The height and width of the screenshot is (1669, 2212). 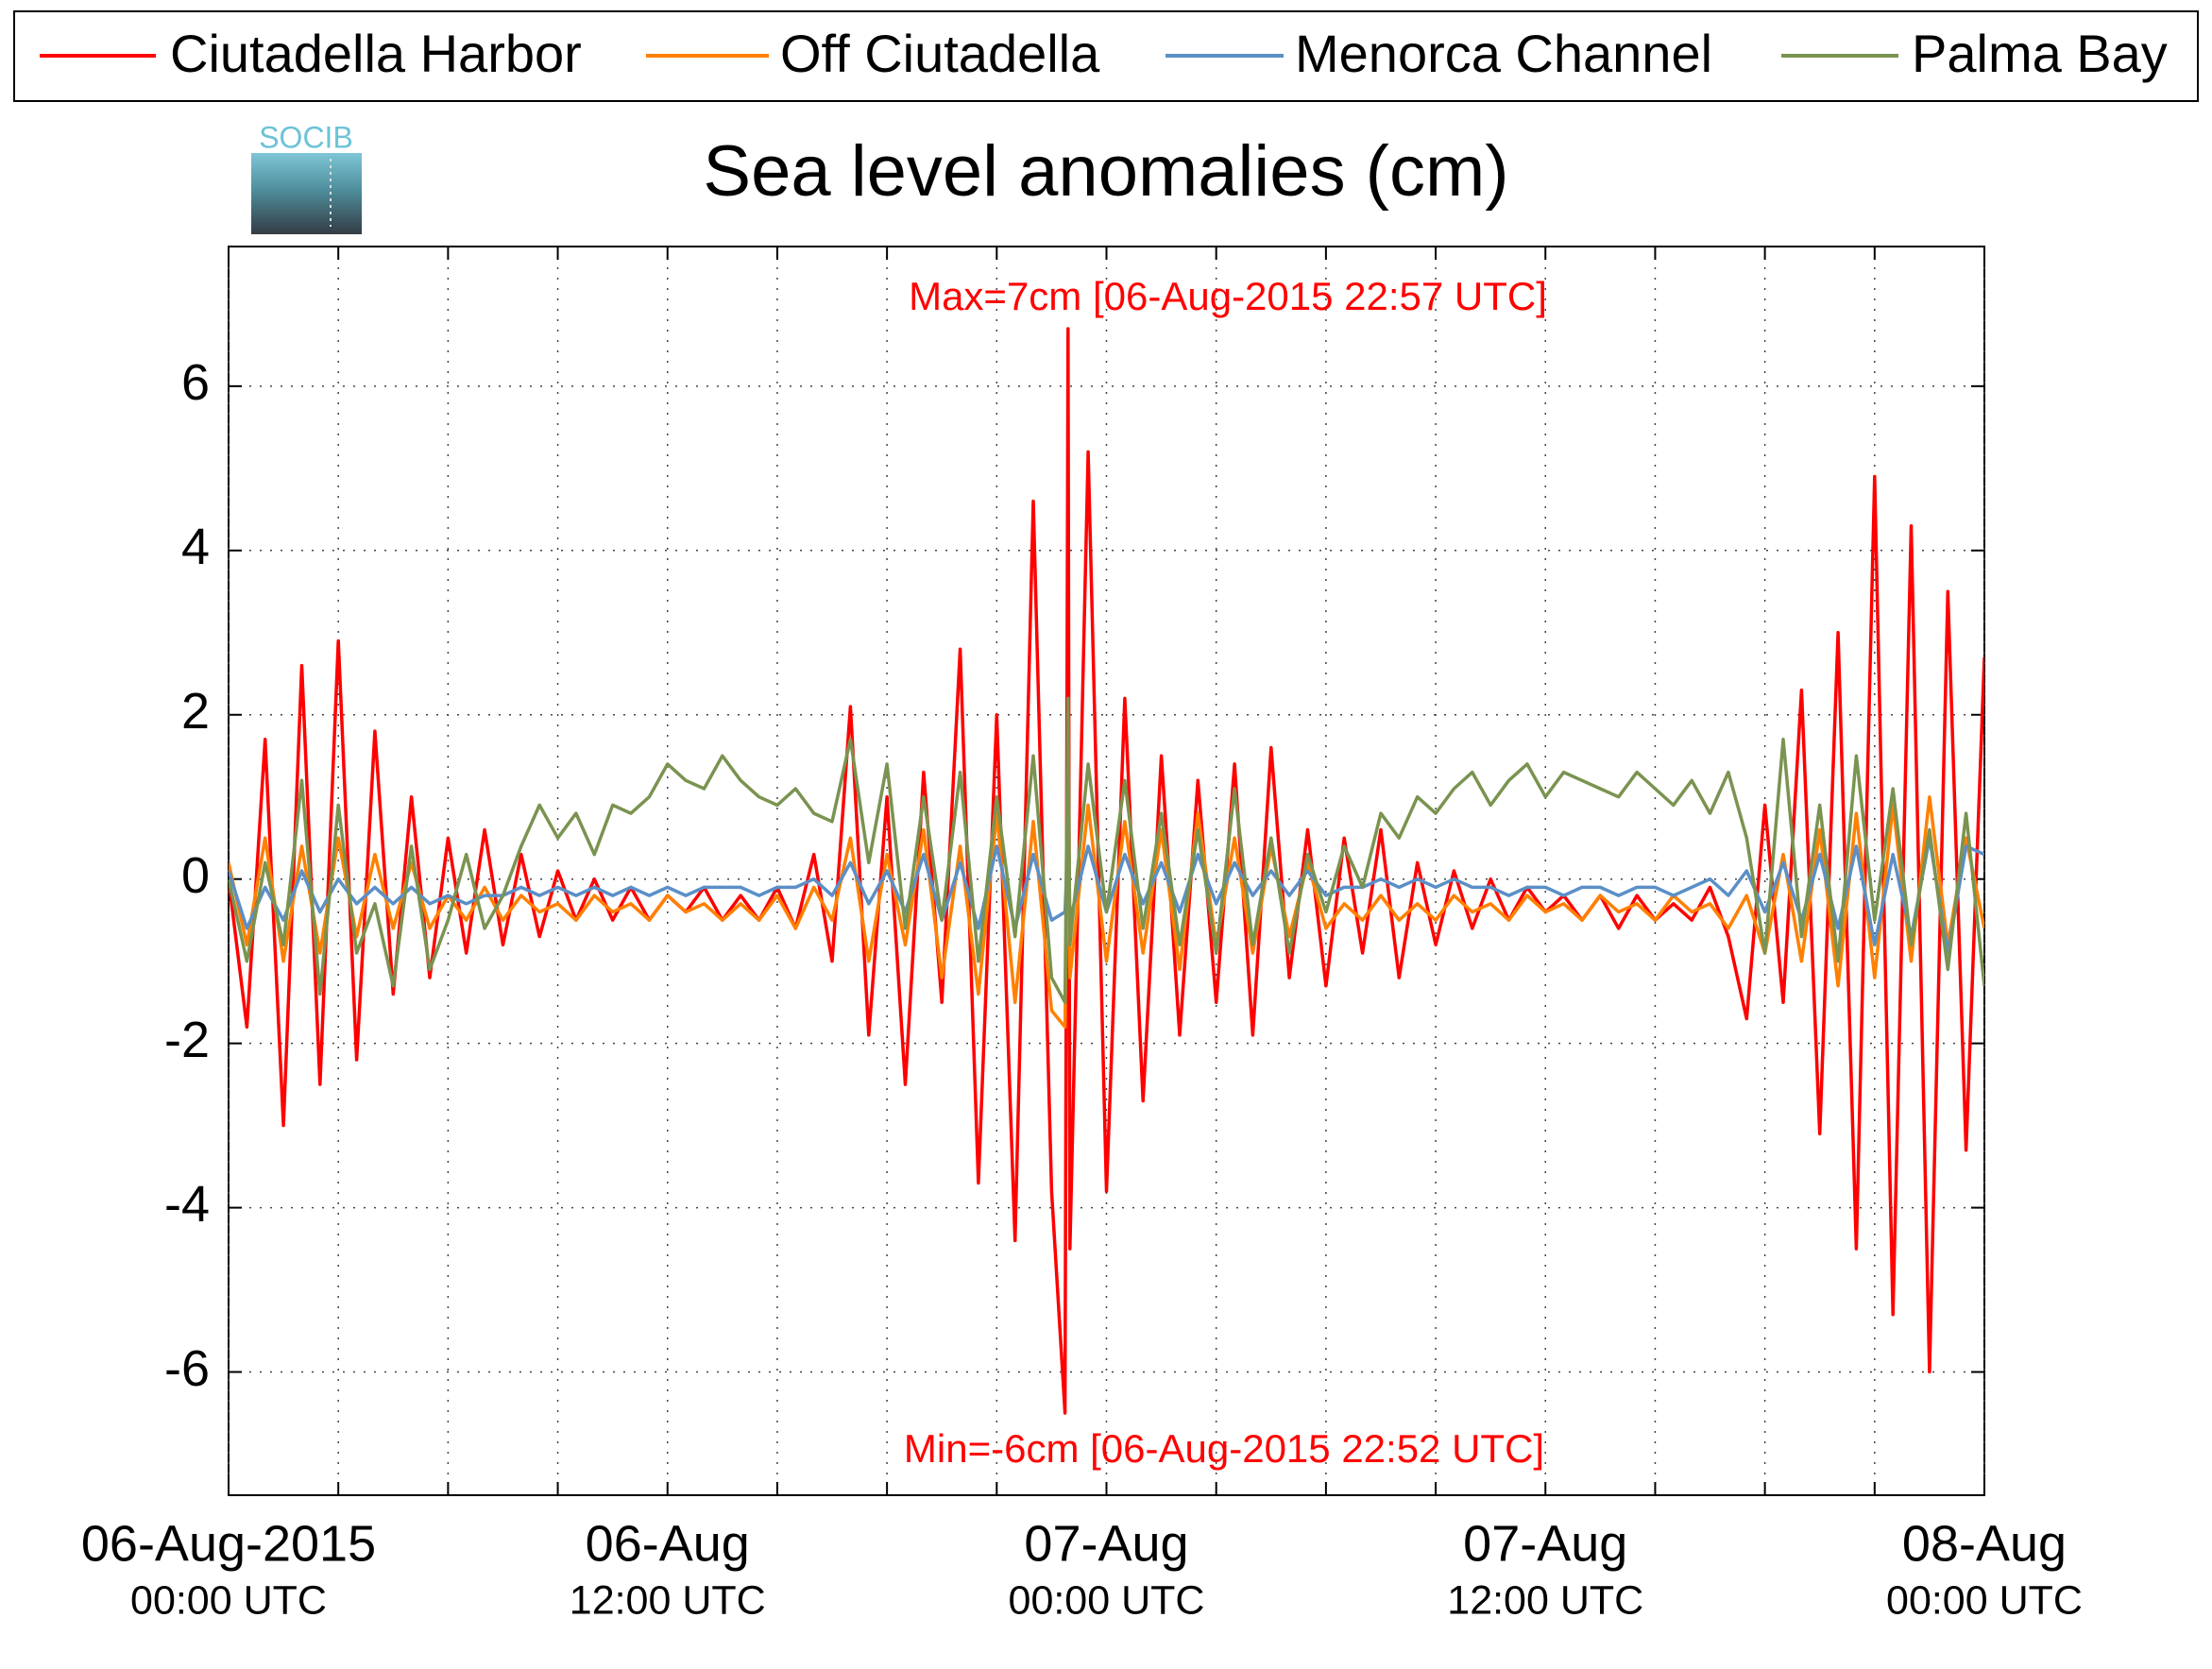 What do you see at coordinates (306, 194) in the screenshot?
I see `logo` at bounding box center [306, 194].